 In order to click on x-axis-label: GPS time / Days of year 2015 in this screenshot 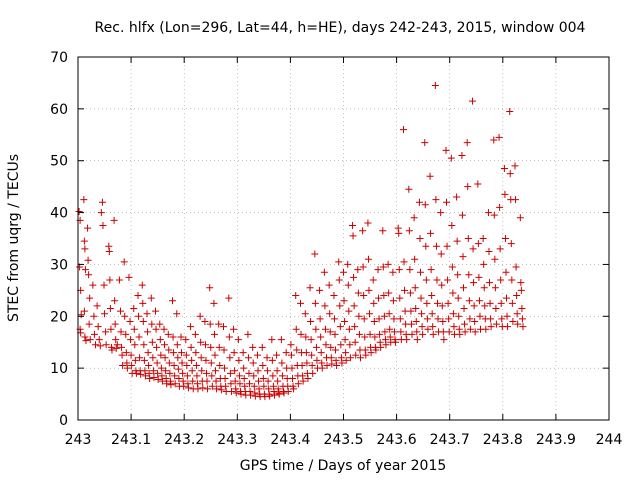, I will do `click(343, 466)`.